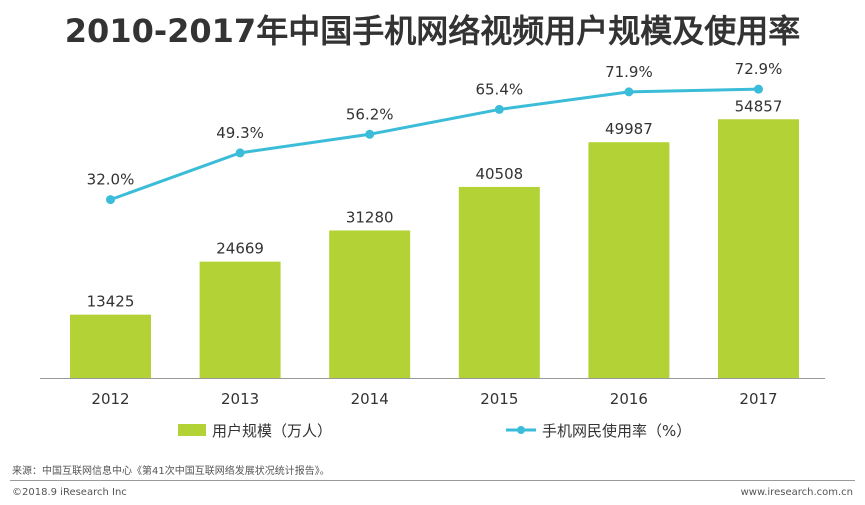 Image resolution: width=865 pixels, height=505 pixels. I want to click on rate-value-label: 72.9%, so click(759, 69).